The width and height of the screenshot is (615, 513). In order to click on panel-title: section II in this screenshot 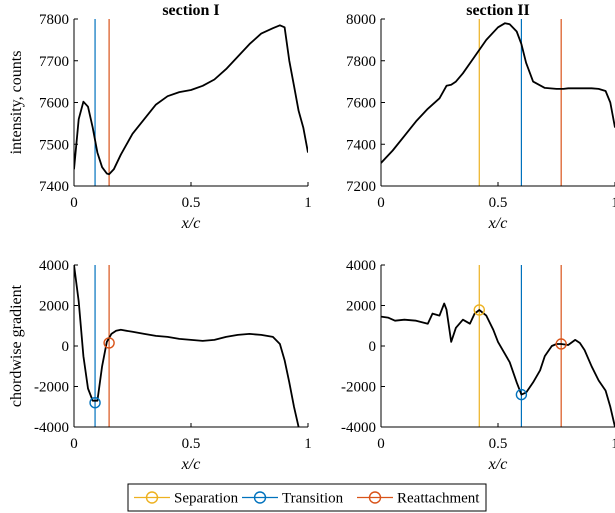, I will do `click(498, 10)`.